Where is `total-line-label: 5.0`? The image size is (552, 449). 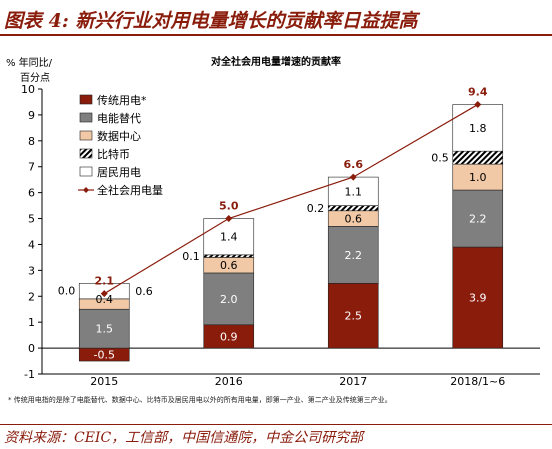 total-line-label: 5.0 is located at coordinates (229, 206).